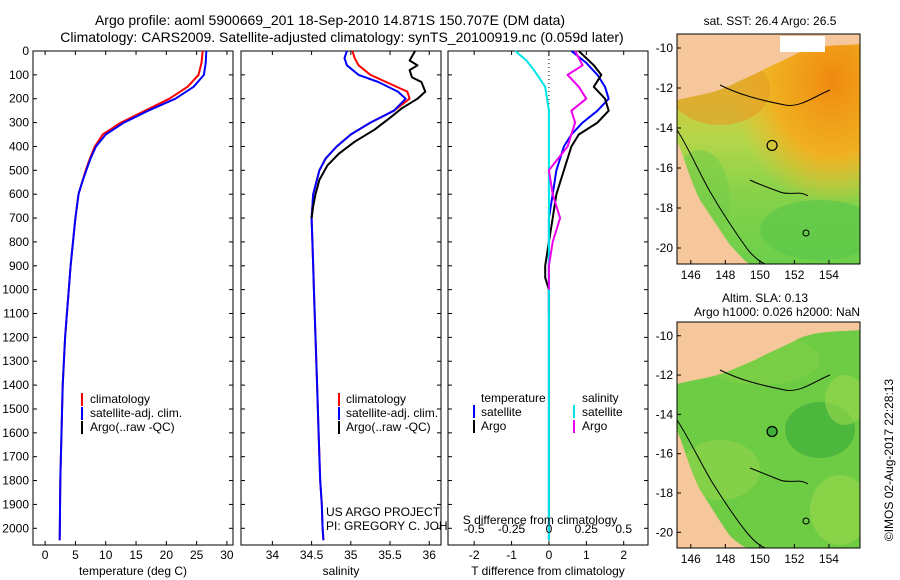 The image size is (900, 580). I want to click on y-tick-label: 400, so click(19, 146).